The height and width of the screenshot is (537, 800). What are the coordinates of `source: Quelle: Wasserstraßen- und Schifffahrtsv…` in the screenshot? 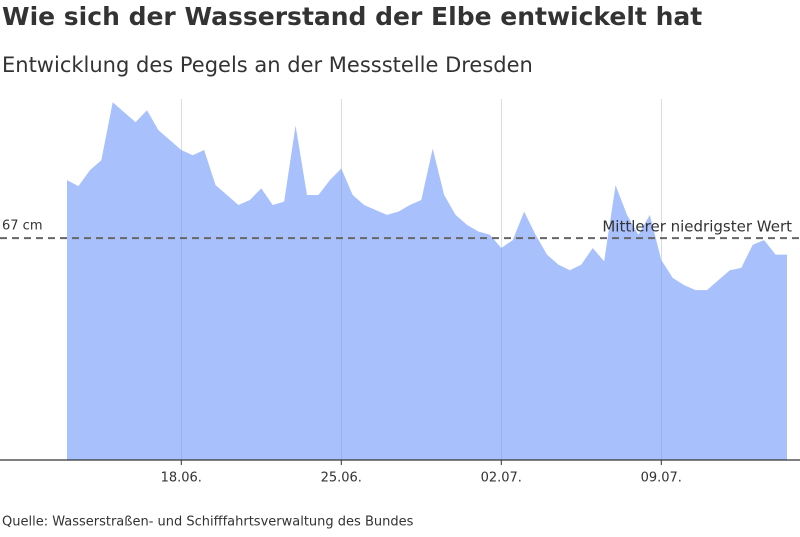 It's located at (208, 522).